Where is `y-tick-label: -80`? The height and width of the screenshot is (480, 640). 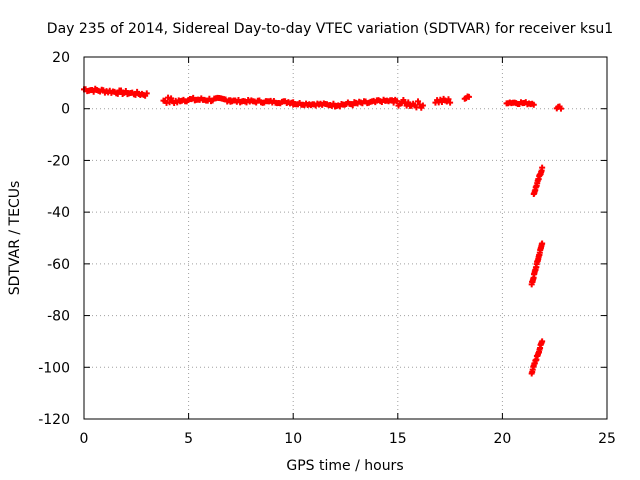 y-tick-label: -80 is located at coordinates (58, 317).